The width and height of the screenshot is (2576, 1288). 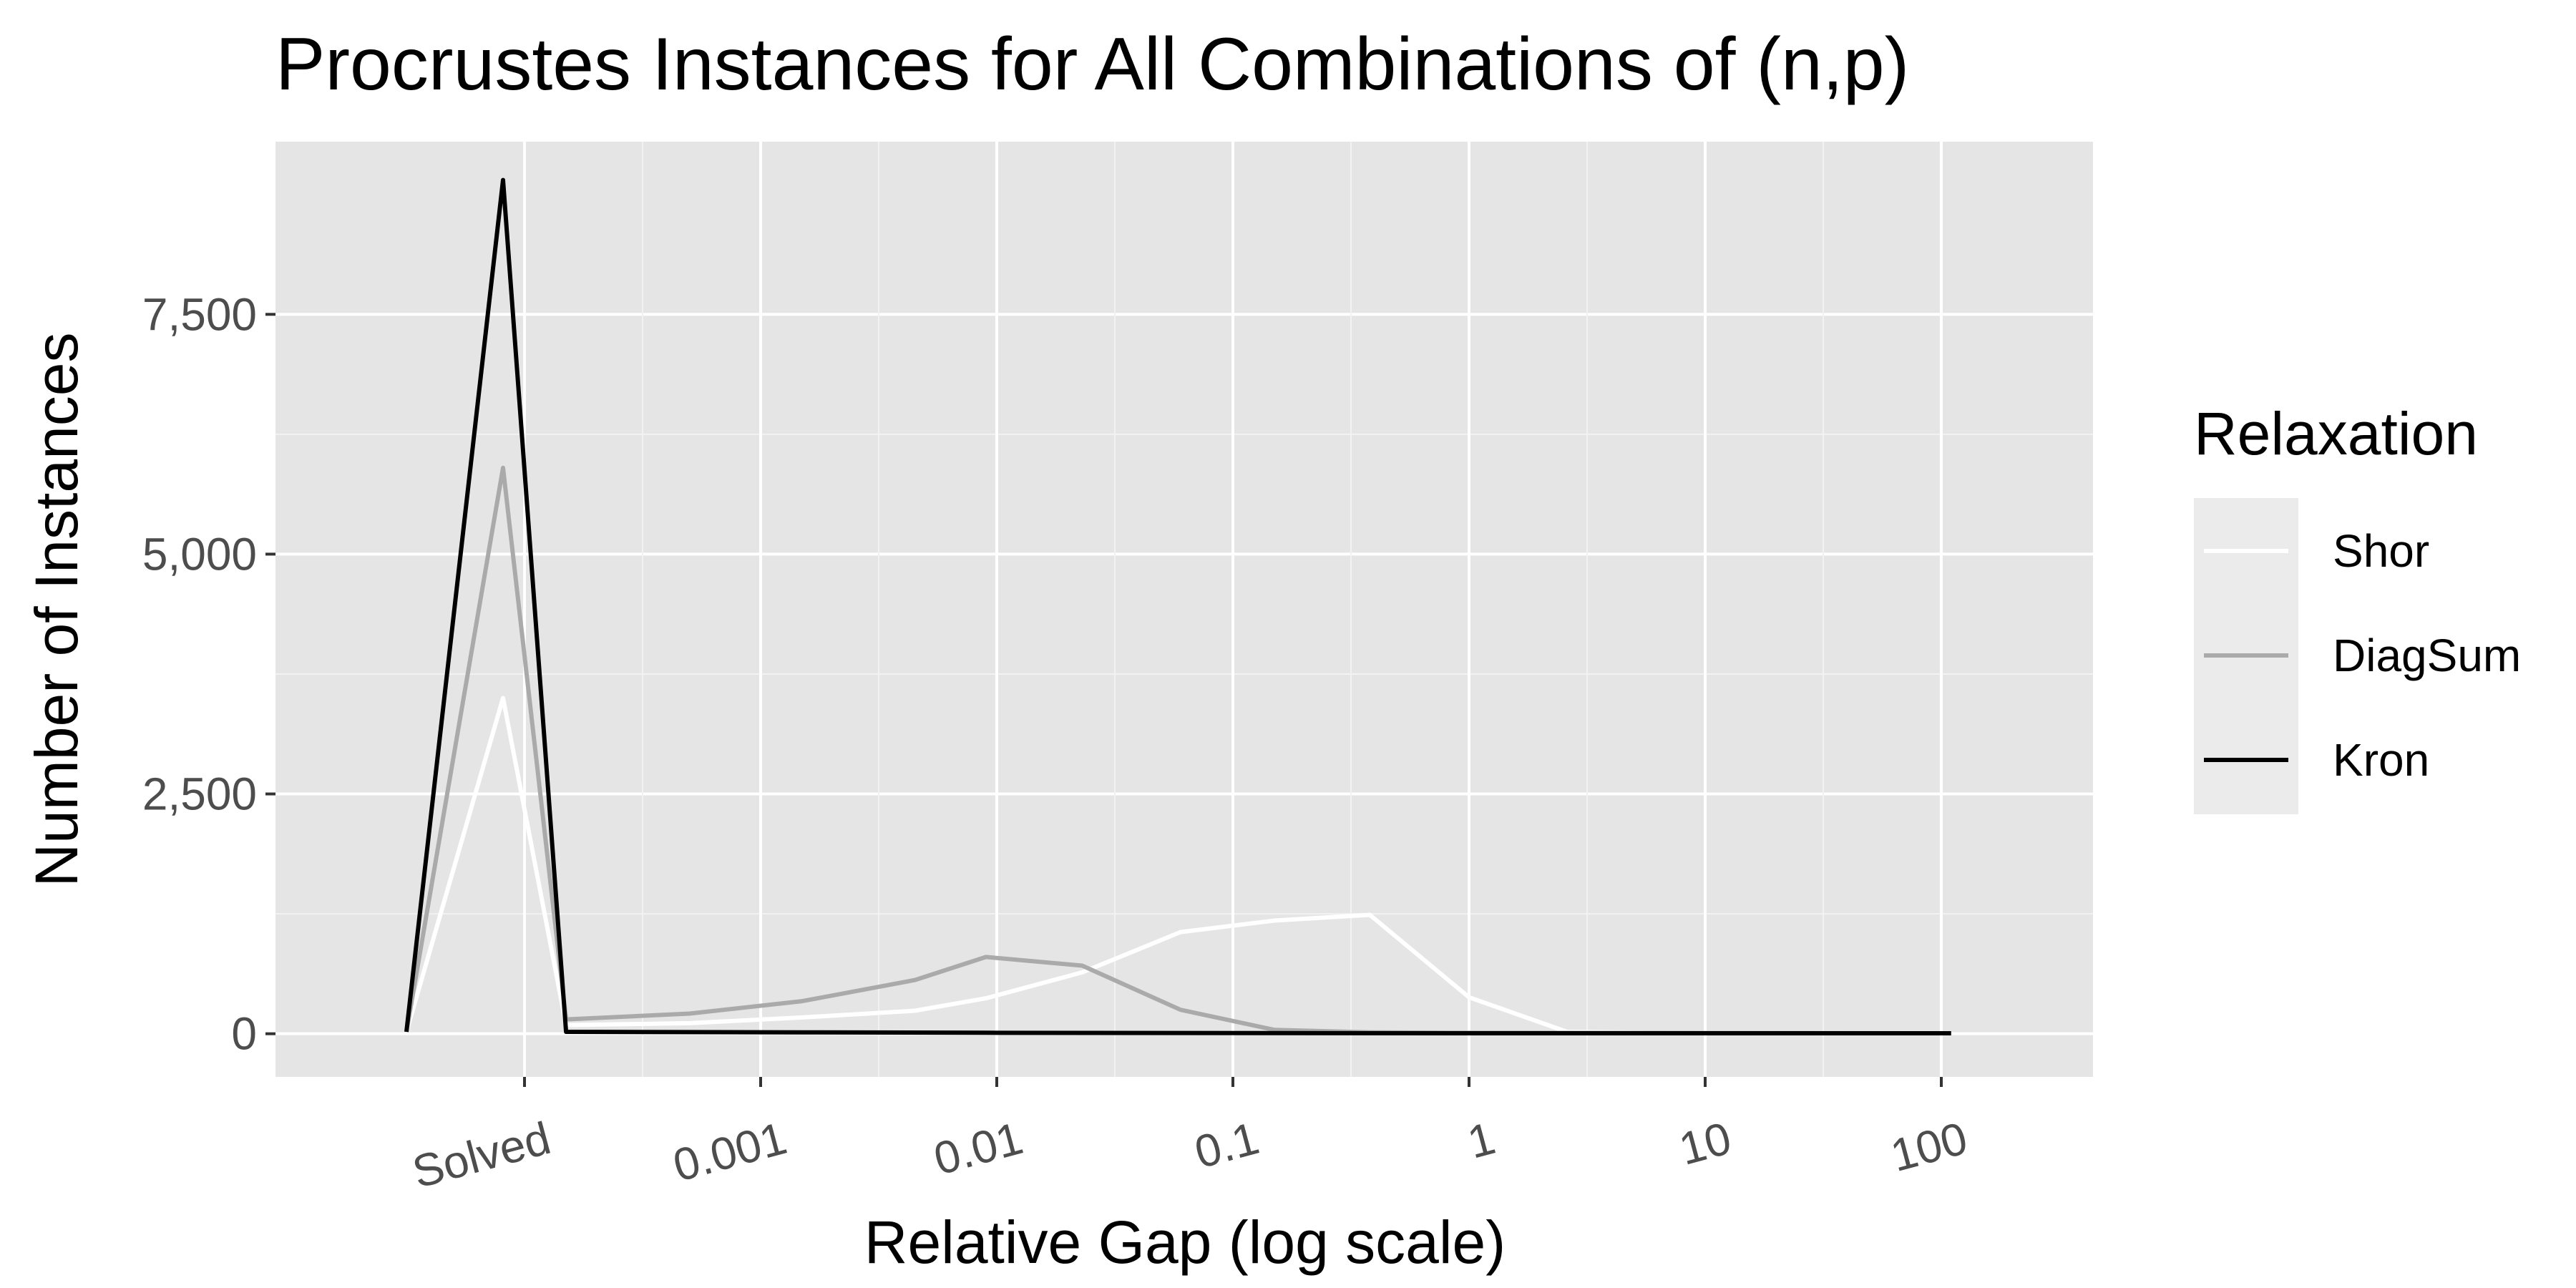 What do you see at coordinates (2357, 607) in the screenshot?
I see `legend: Relaxation Shor DiagSum Kron` at bounding box center [2357, 607].